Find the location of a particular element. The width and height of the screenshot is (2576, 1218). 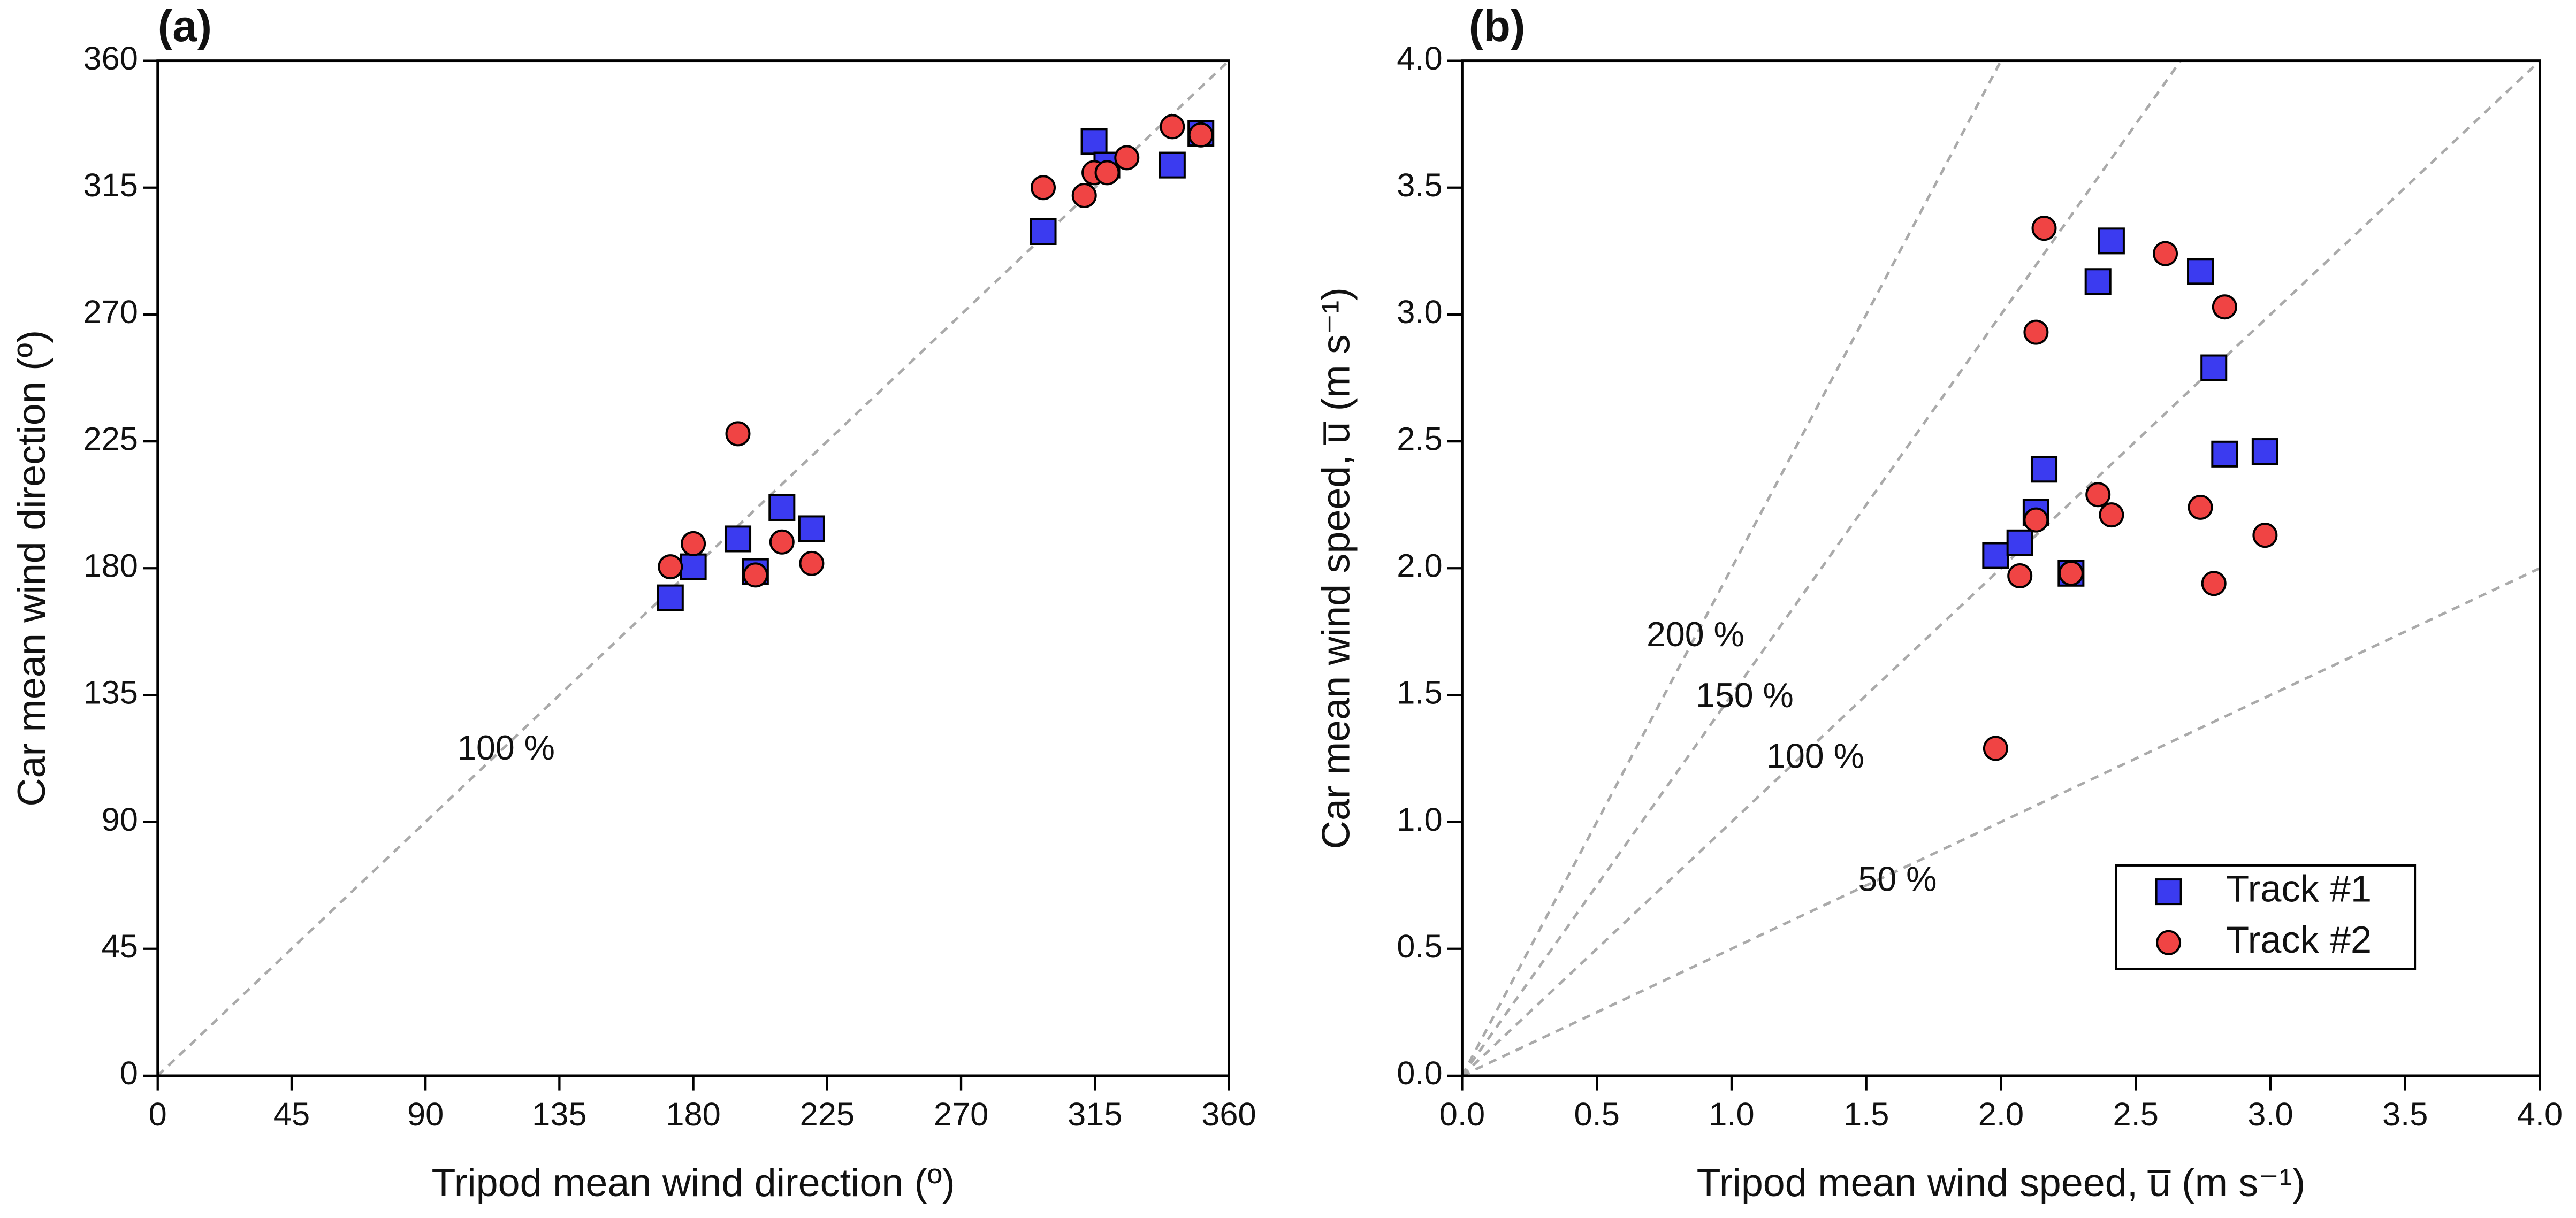

y-tick-label: 1.5 is located at coordinates (1419, 693).